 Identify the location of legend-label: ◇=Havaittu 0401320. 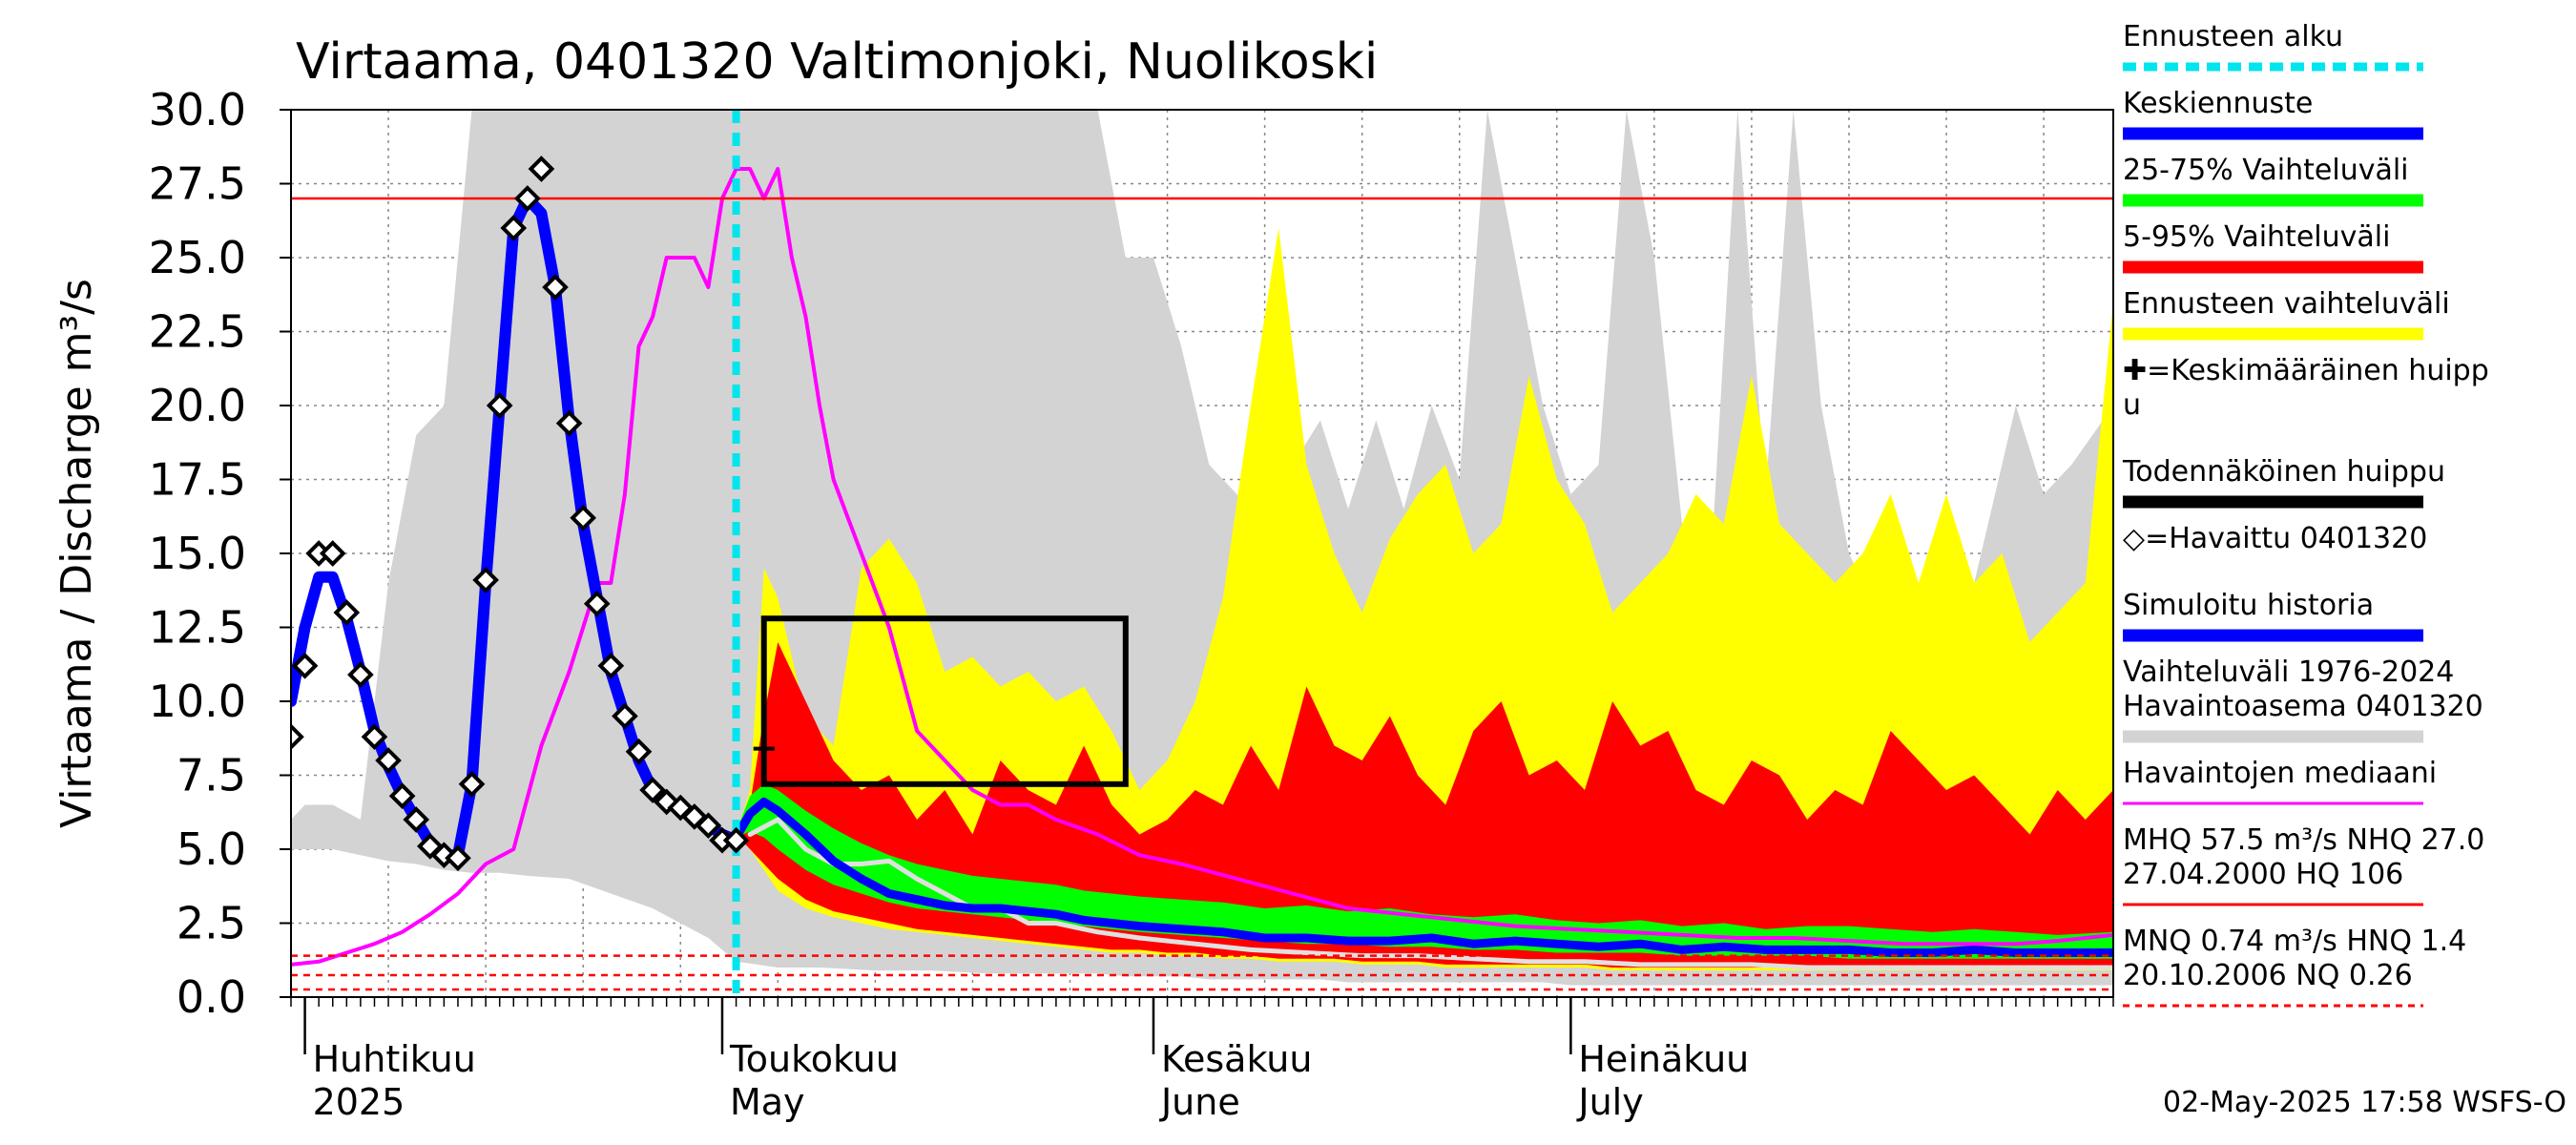
(2275, 538).